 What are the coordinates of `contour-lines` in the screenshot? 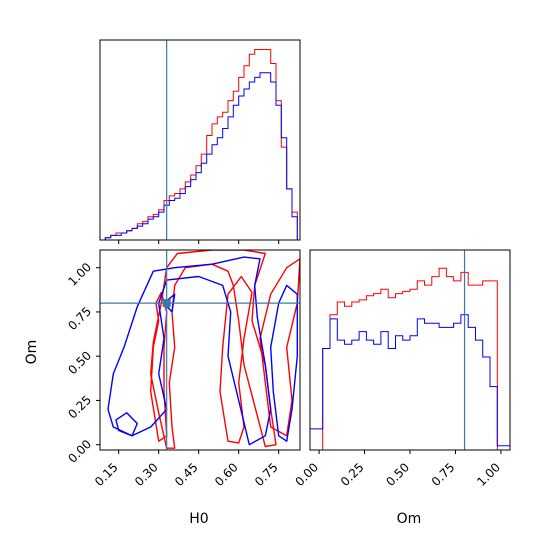 It's located at (203, 349).